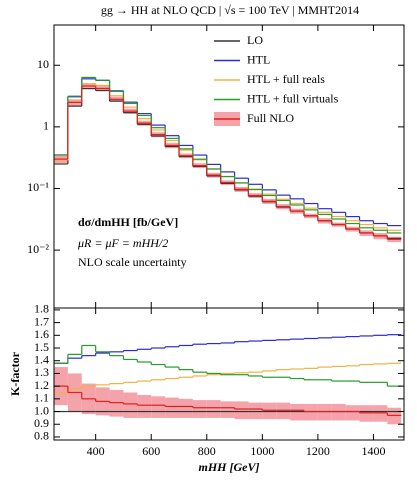 The height and width of the screenshot is (480, 417). Describe the element at coordinates (41, 321) in the screenshot. I see `y-tick-label: 1.7` at that location.